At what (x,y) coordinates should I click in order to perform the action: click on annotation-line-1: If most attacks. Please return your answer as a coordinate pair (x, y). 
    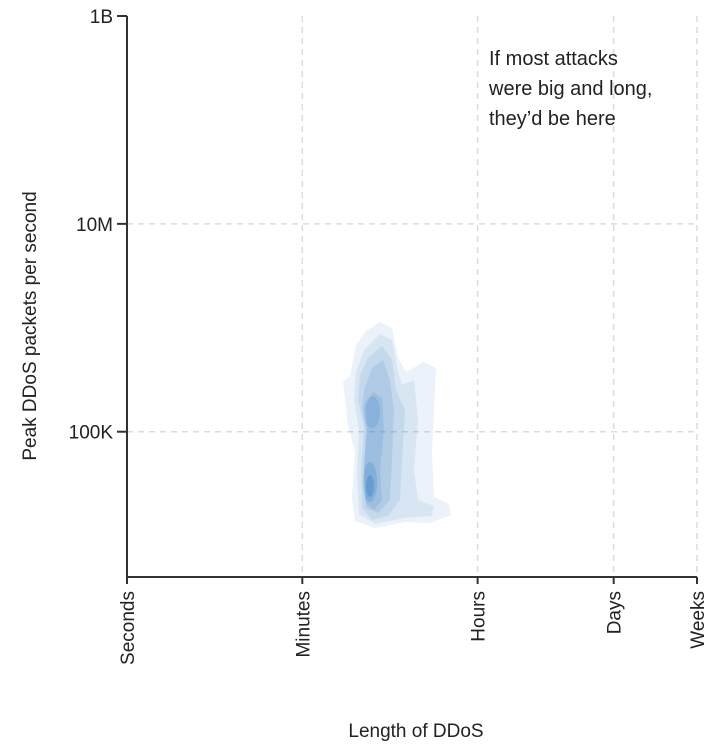
    Looking at the image, I should click on (553, 59).